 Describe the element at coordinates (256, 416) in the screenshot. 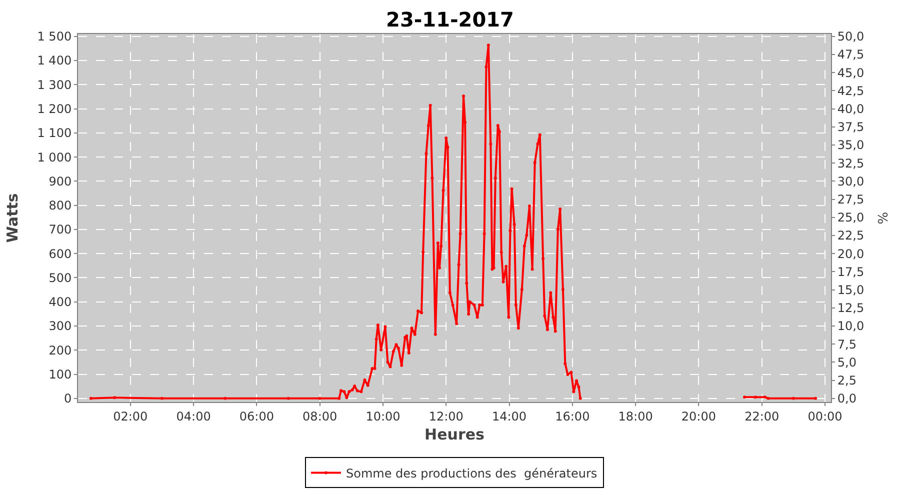

I see `x-tick-label: 06:00` at that location.